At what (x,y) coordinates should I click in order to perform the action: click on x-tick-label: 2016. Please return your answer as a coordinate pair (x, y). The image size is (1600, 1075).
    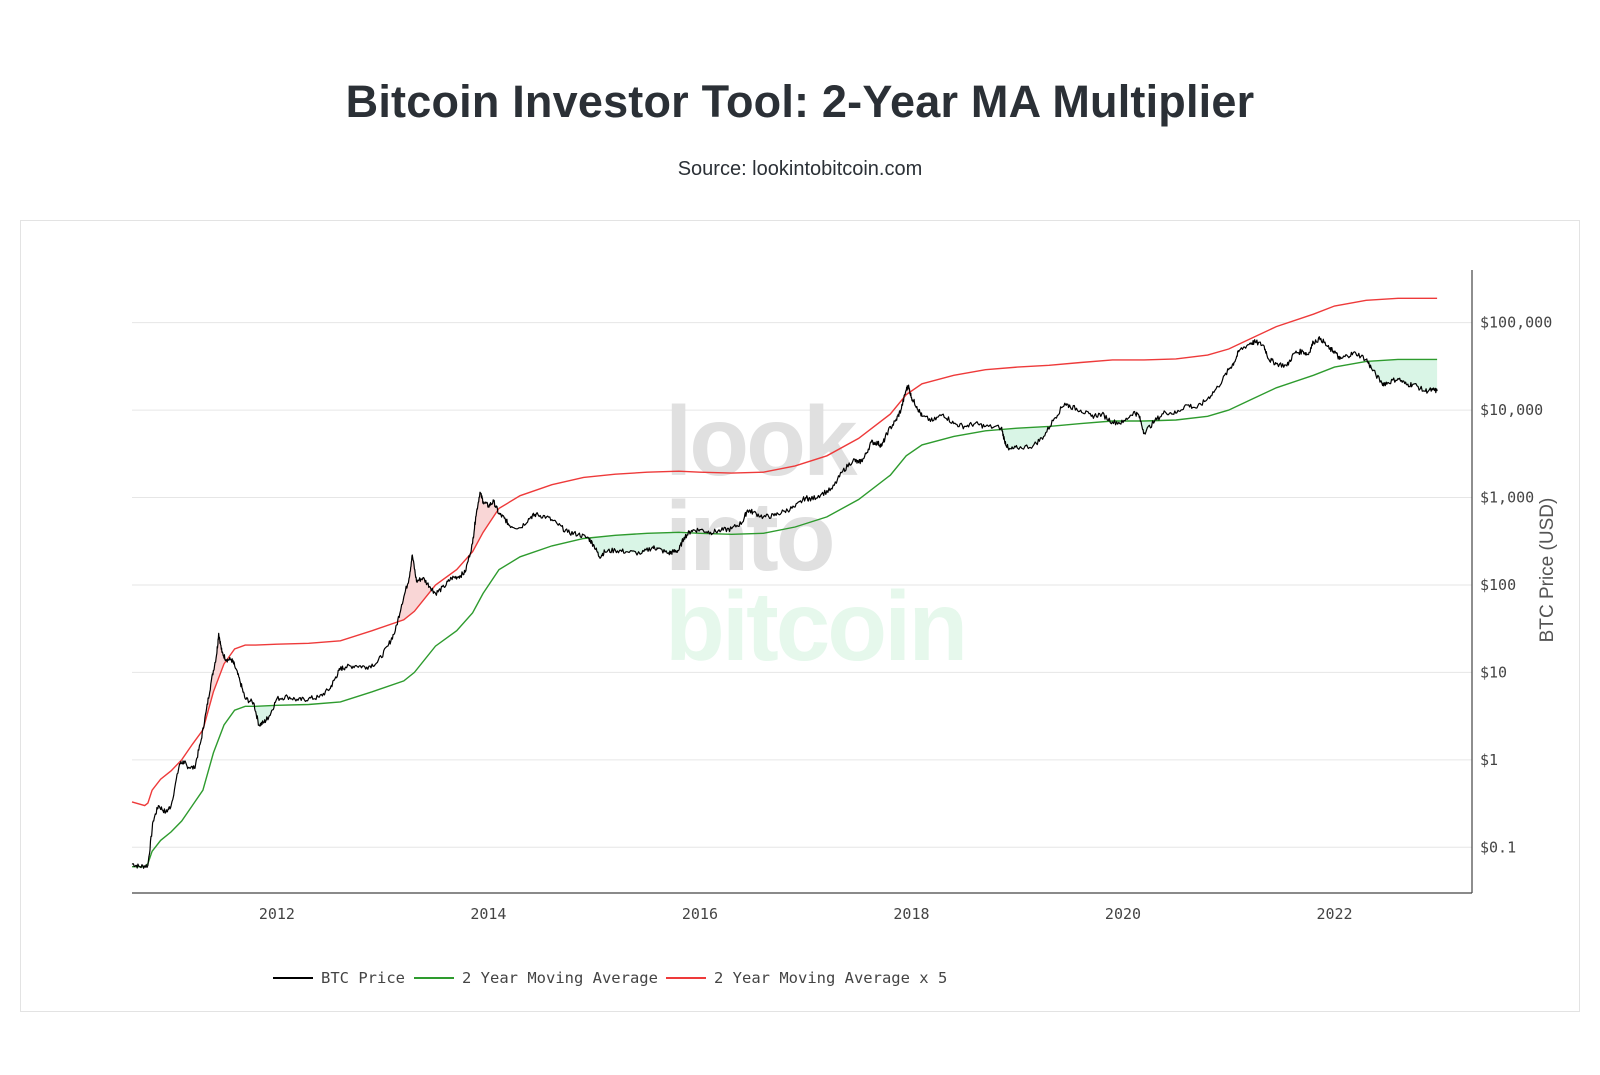
    Looking at the image, I should click on (700, 914).